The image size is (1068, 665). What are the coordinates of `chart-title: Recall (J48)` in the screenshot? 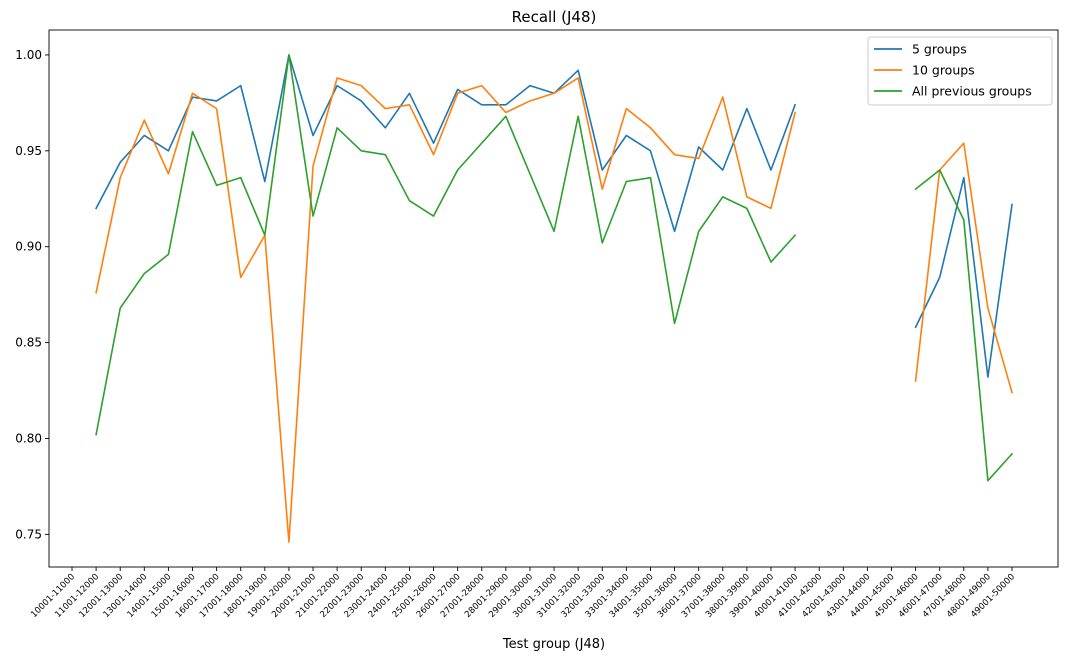 It's located at (554, 17).